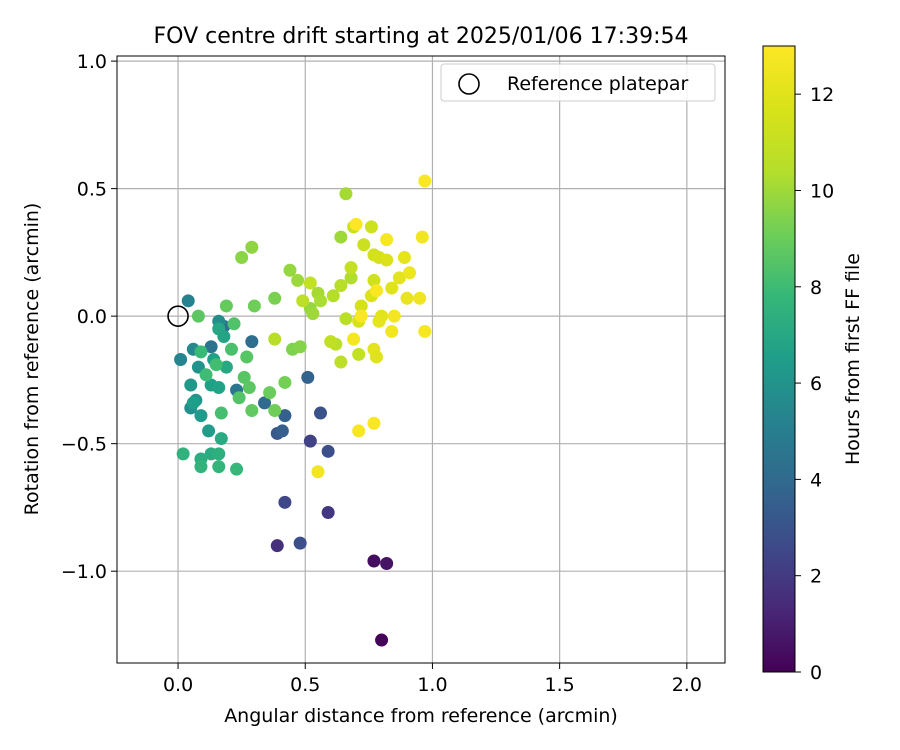 The image size is (900, 750). I want to click on x-tick-label: 1.0, so click(432, 685).